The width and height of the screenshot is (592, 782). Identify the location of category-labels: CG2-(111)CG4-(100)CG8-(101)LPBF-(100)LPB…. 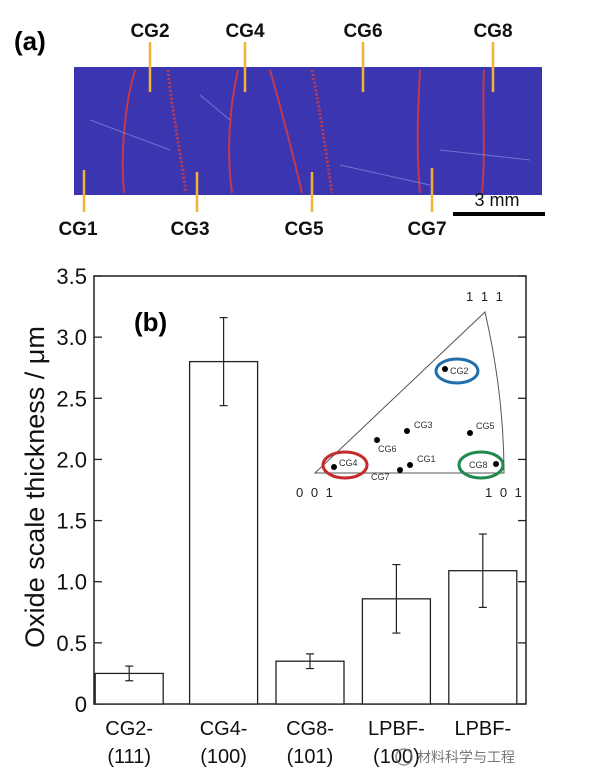
(308, 743).